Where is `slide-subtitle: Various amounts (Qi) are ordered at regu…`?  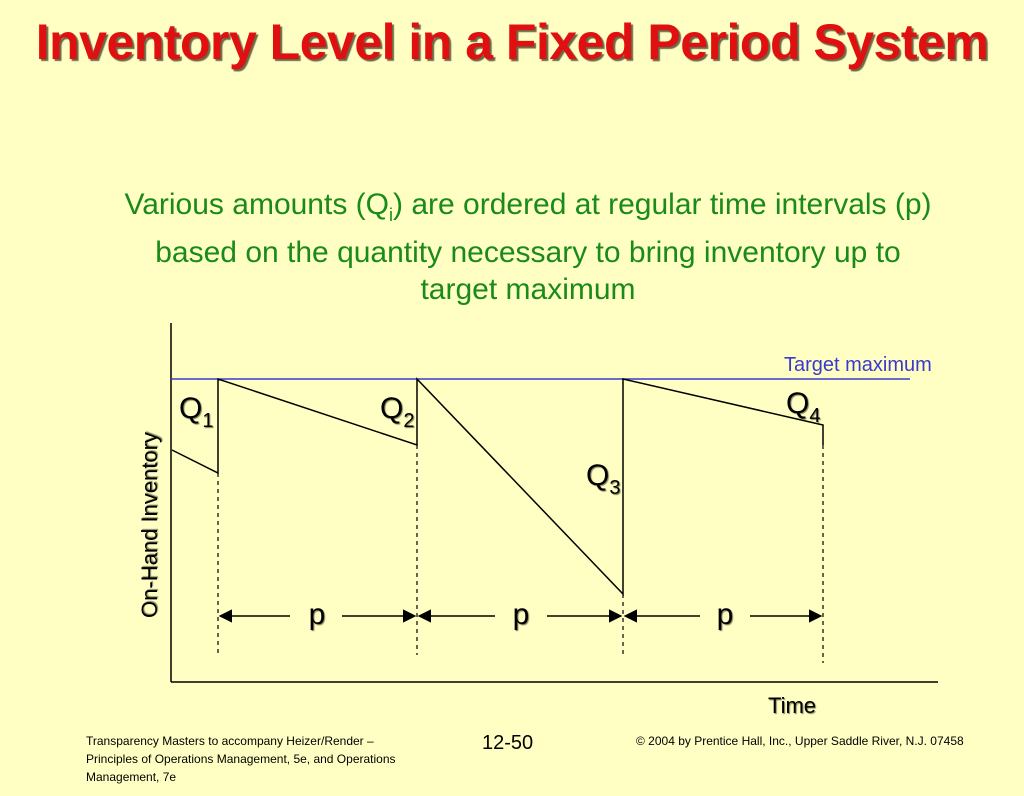 slide-subtitle: Various amounts (Qi) are ordered at regu… is located at coordinates (528, 247).